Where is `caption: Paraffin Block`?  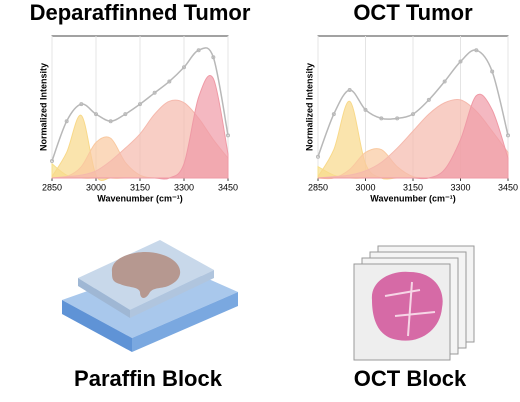 caption: Paraffin Block is located at coordinates (148, 378).